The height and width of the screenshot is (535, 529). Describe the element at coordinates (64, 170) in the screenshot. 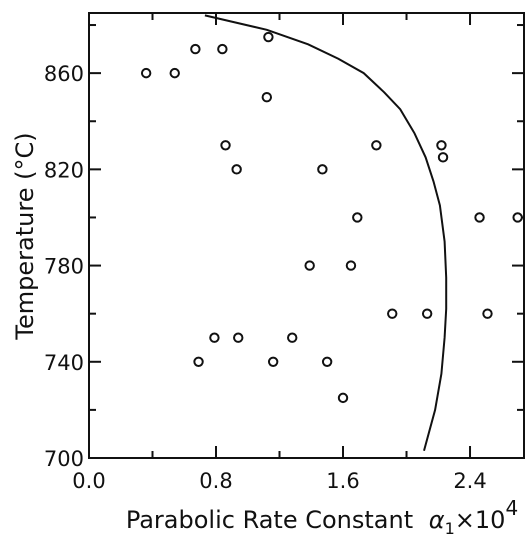

I see `y-tick-label: 820` at that location.